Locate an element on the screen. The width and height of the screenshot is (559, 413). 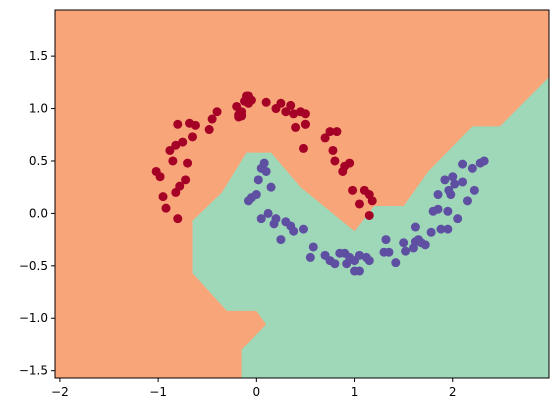
y-tick-label: 1.5 is located at coordinates (38, 56).